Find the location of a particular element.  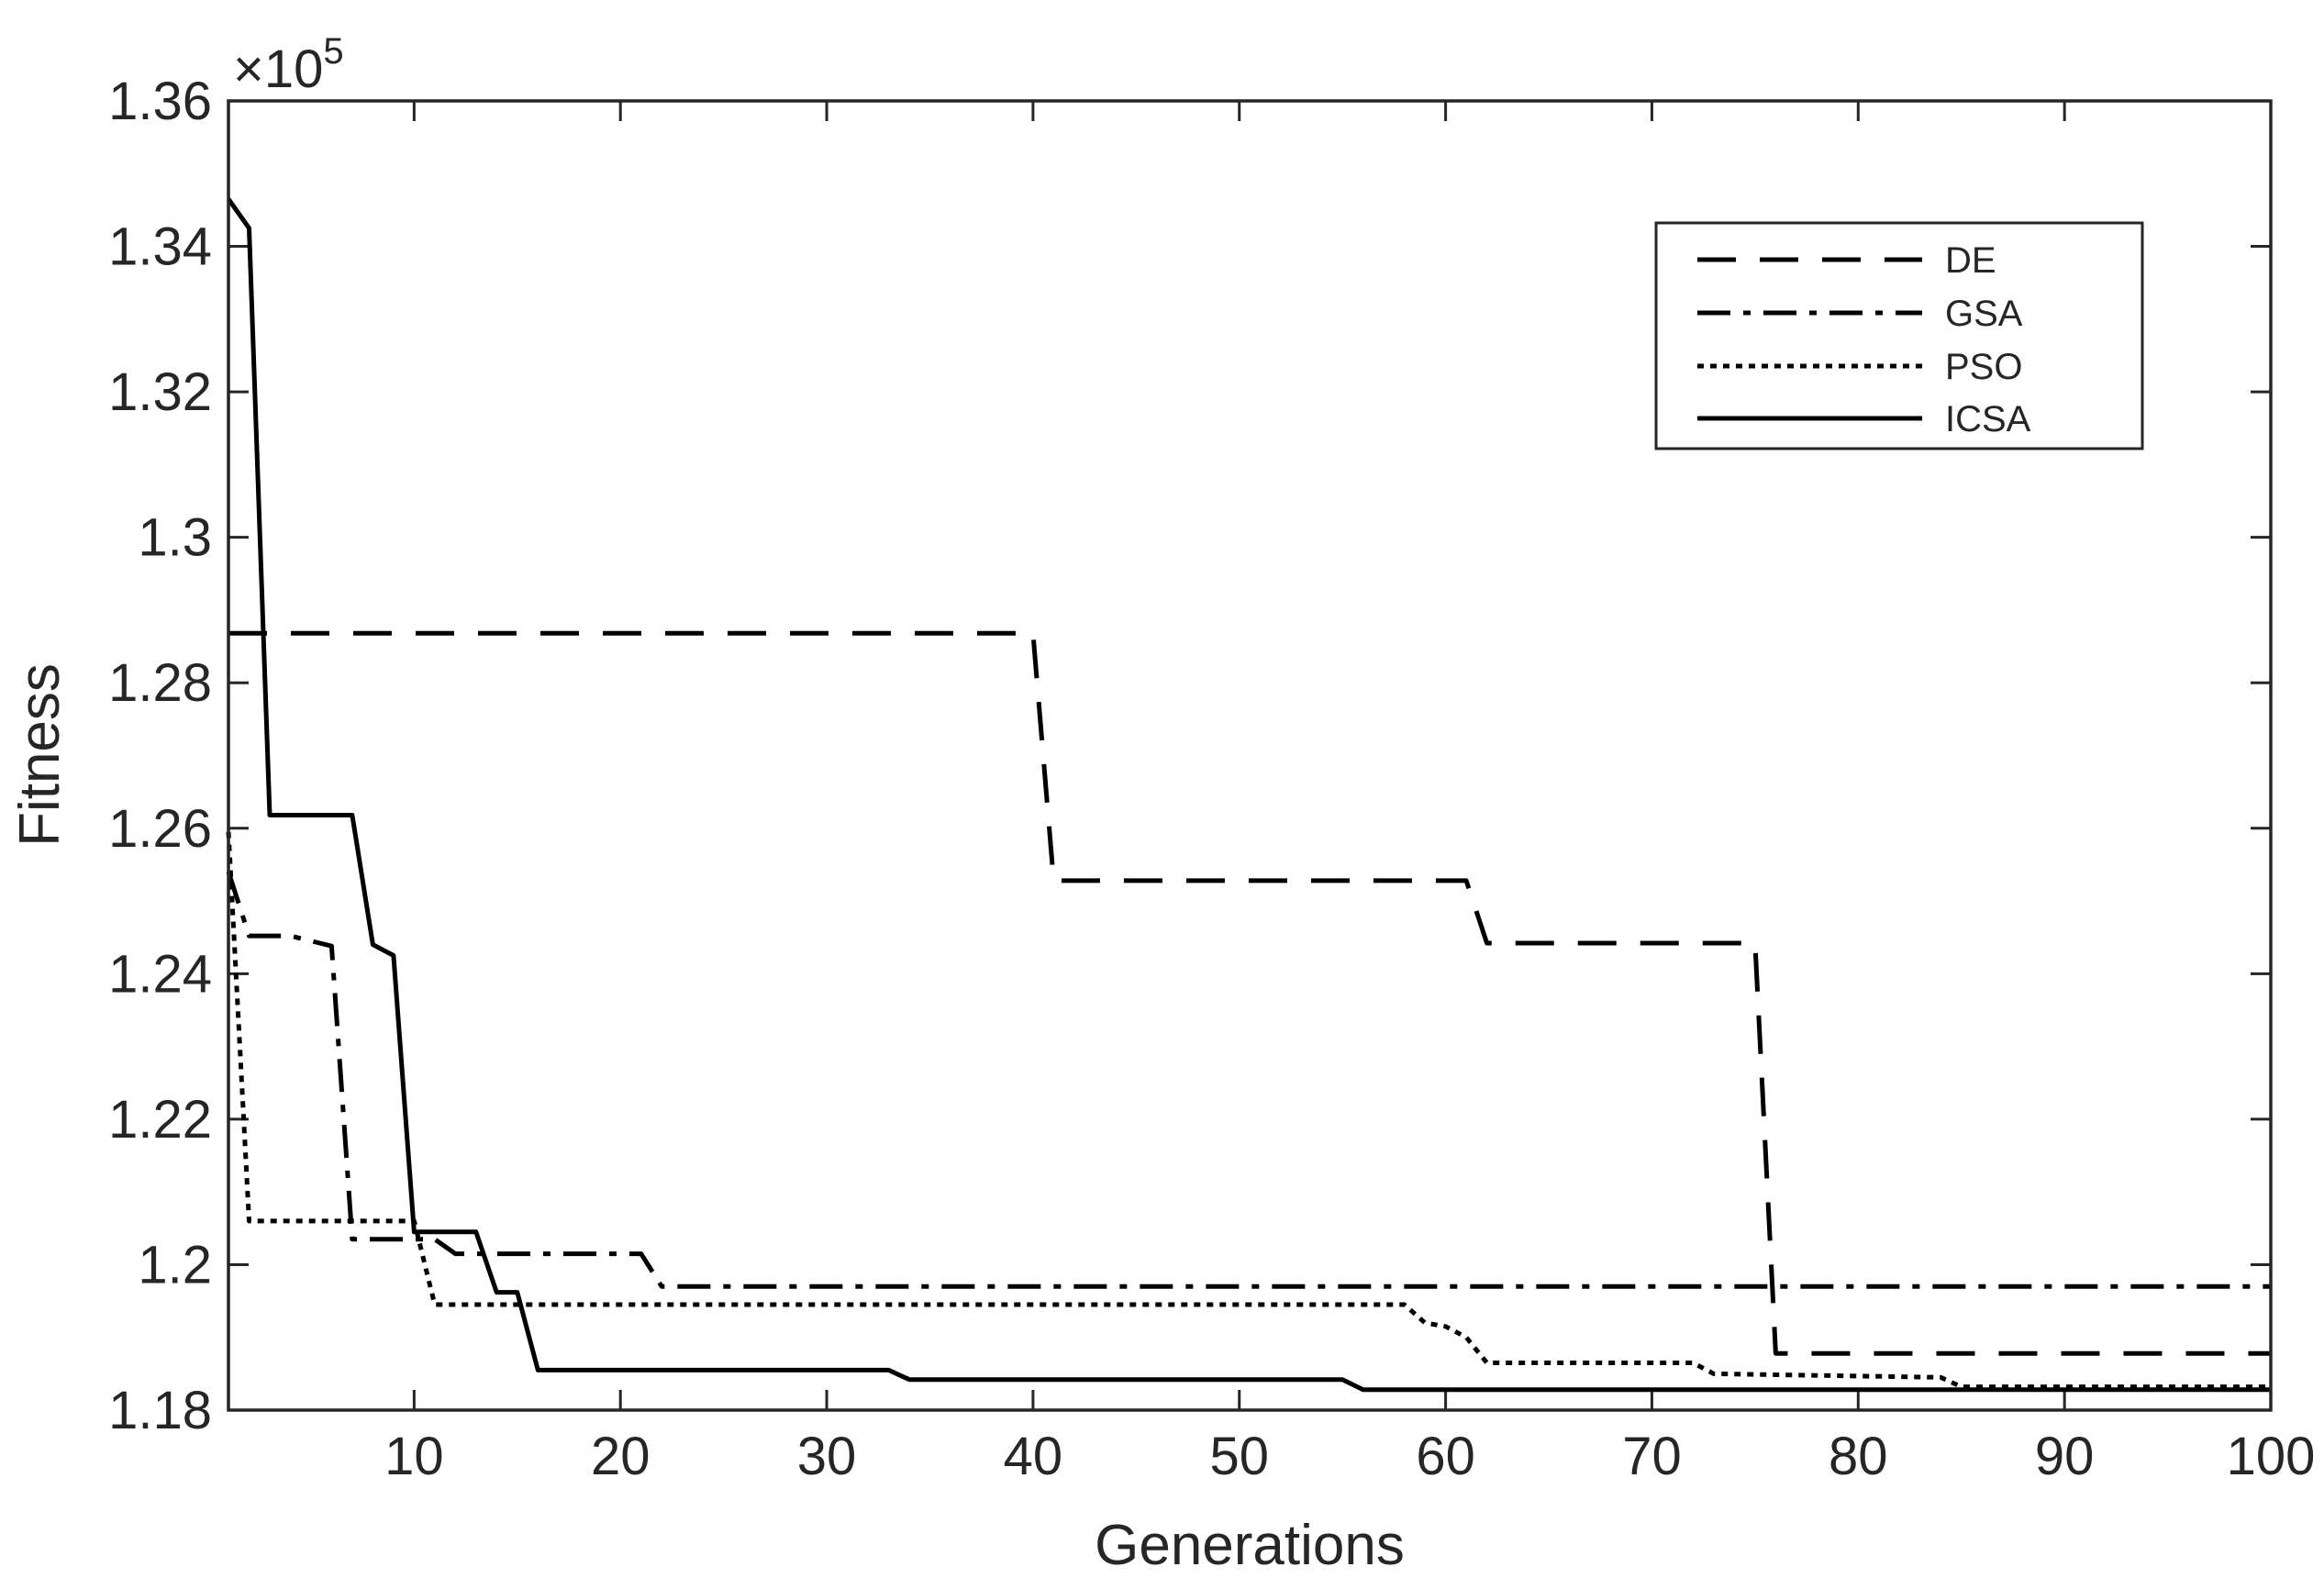

y-tick-label: 1.28 is located at coordinates (160, 683).